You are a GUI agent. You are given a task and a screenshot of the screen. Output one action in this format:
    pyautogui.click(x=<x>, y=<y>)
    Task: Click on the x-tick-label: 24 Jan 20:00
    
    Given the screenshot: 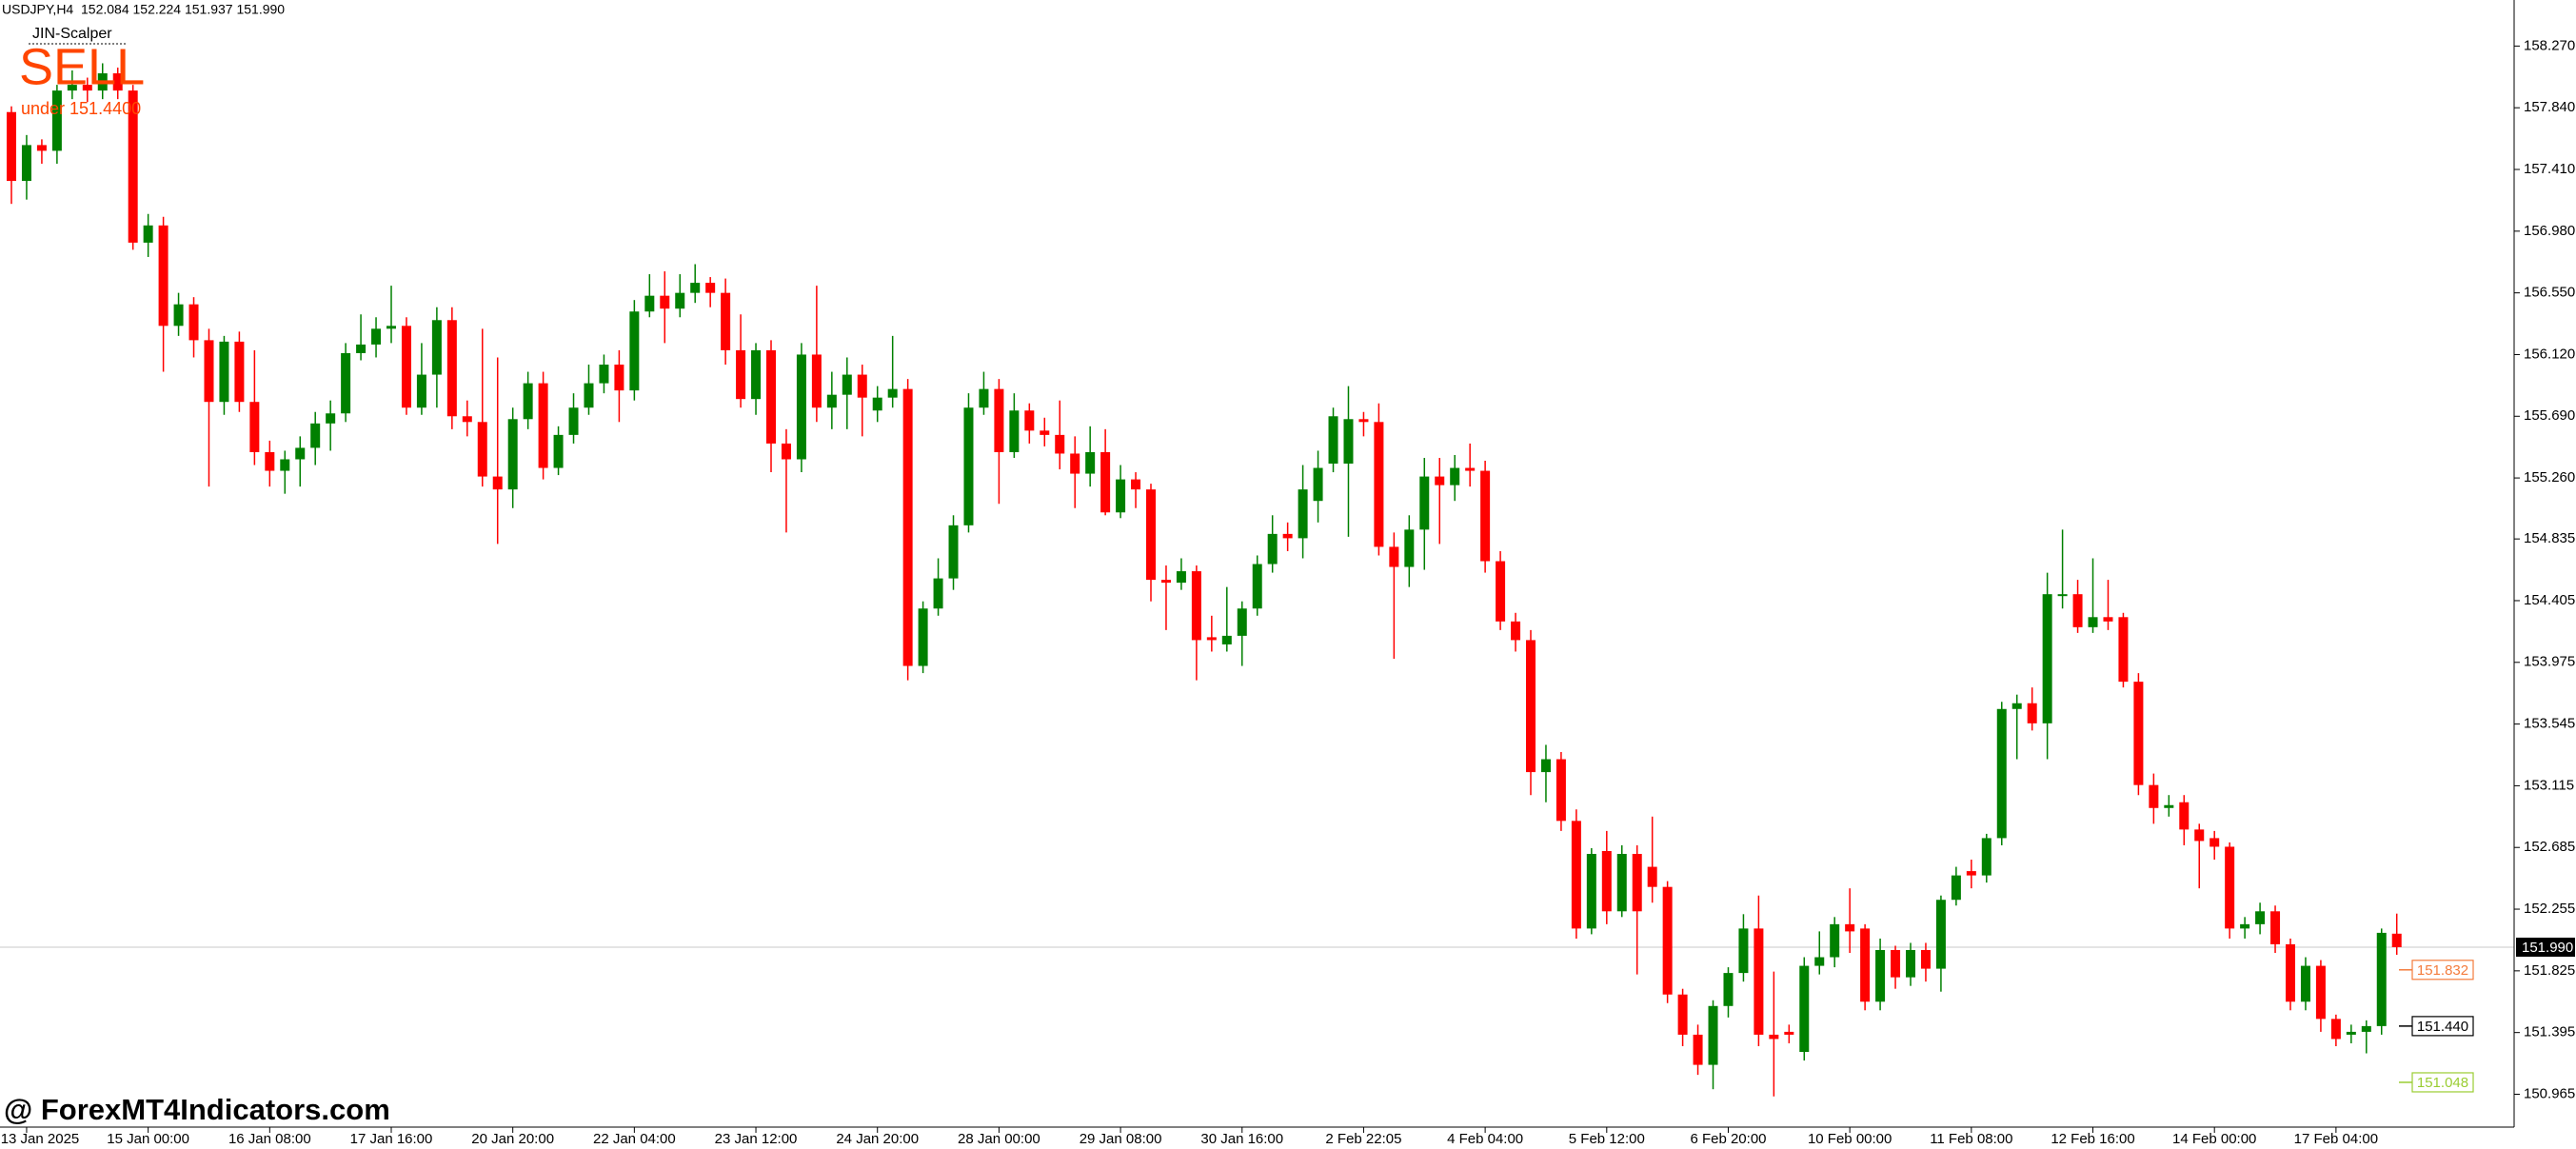 What is the action you would take?
    pyautogui.click(x=877, y=1139)
    